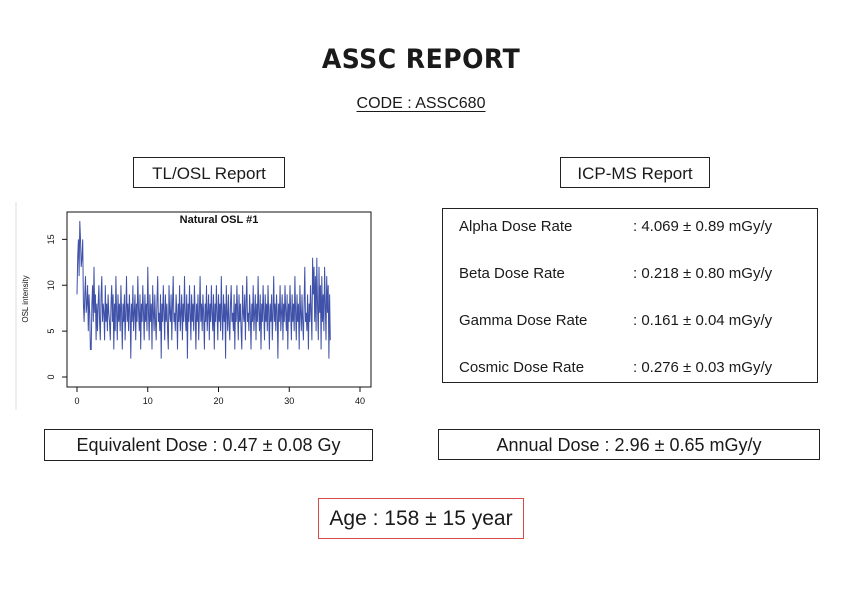  What do you see at coordinates (51, 239) in the screenshot?
I see `y-tick-label: 15` at bounding box center [51, 239].